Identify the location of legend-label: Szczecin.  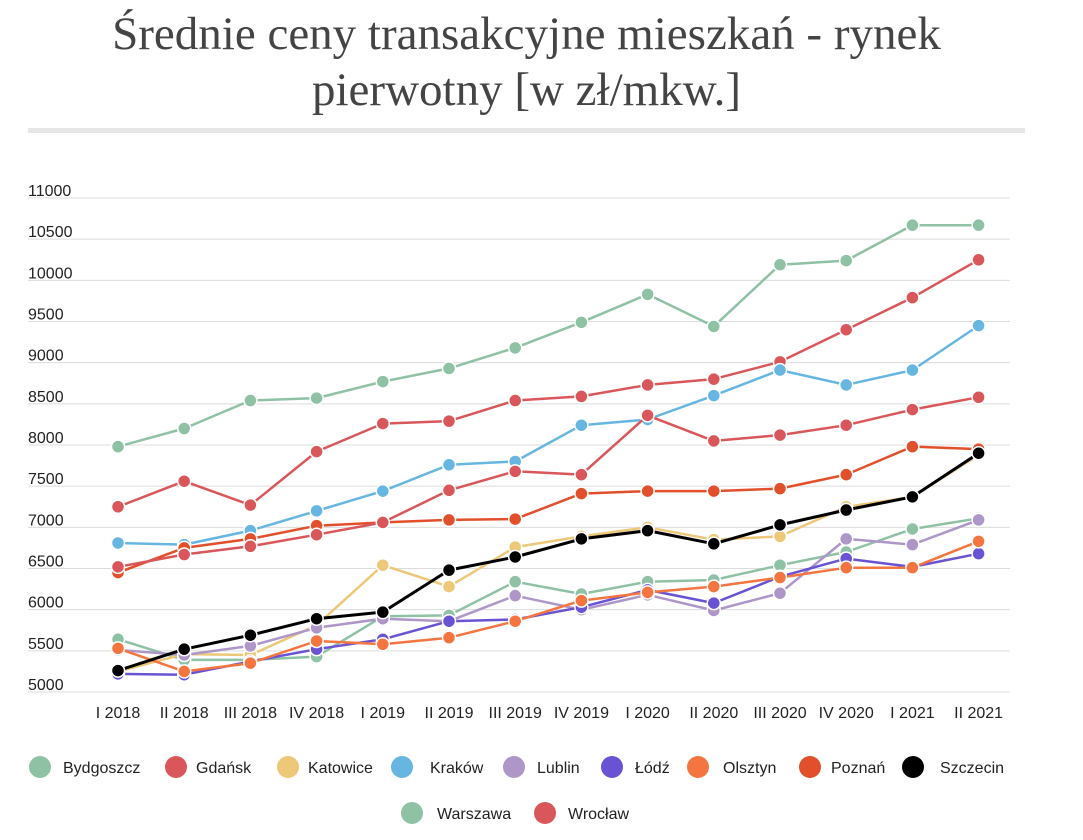
(972, 768).